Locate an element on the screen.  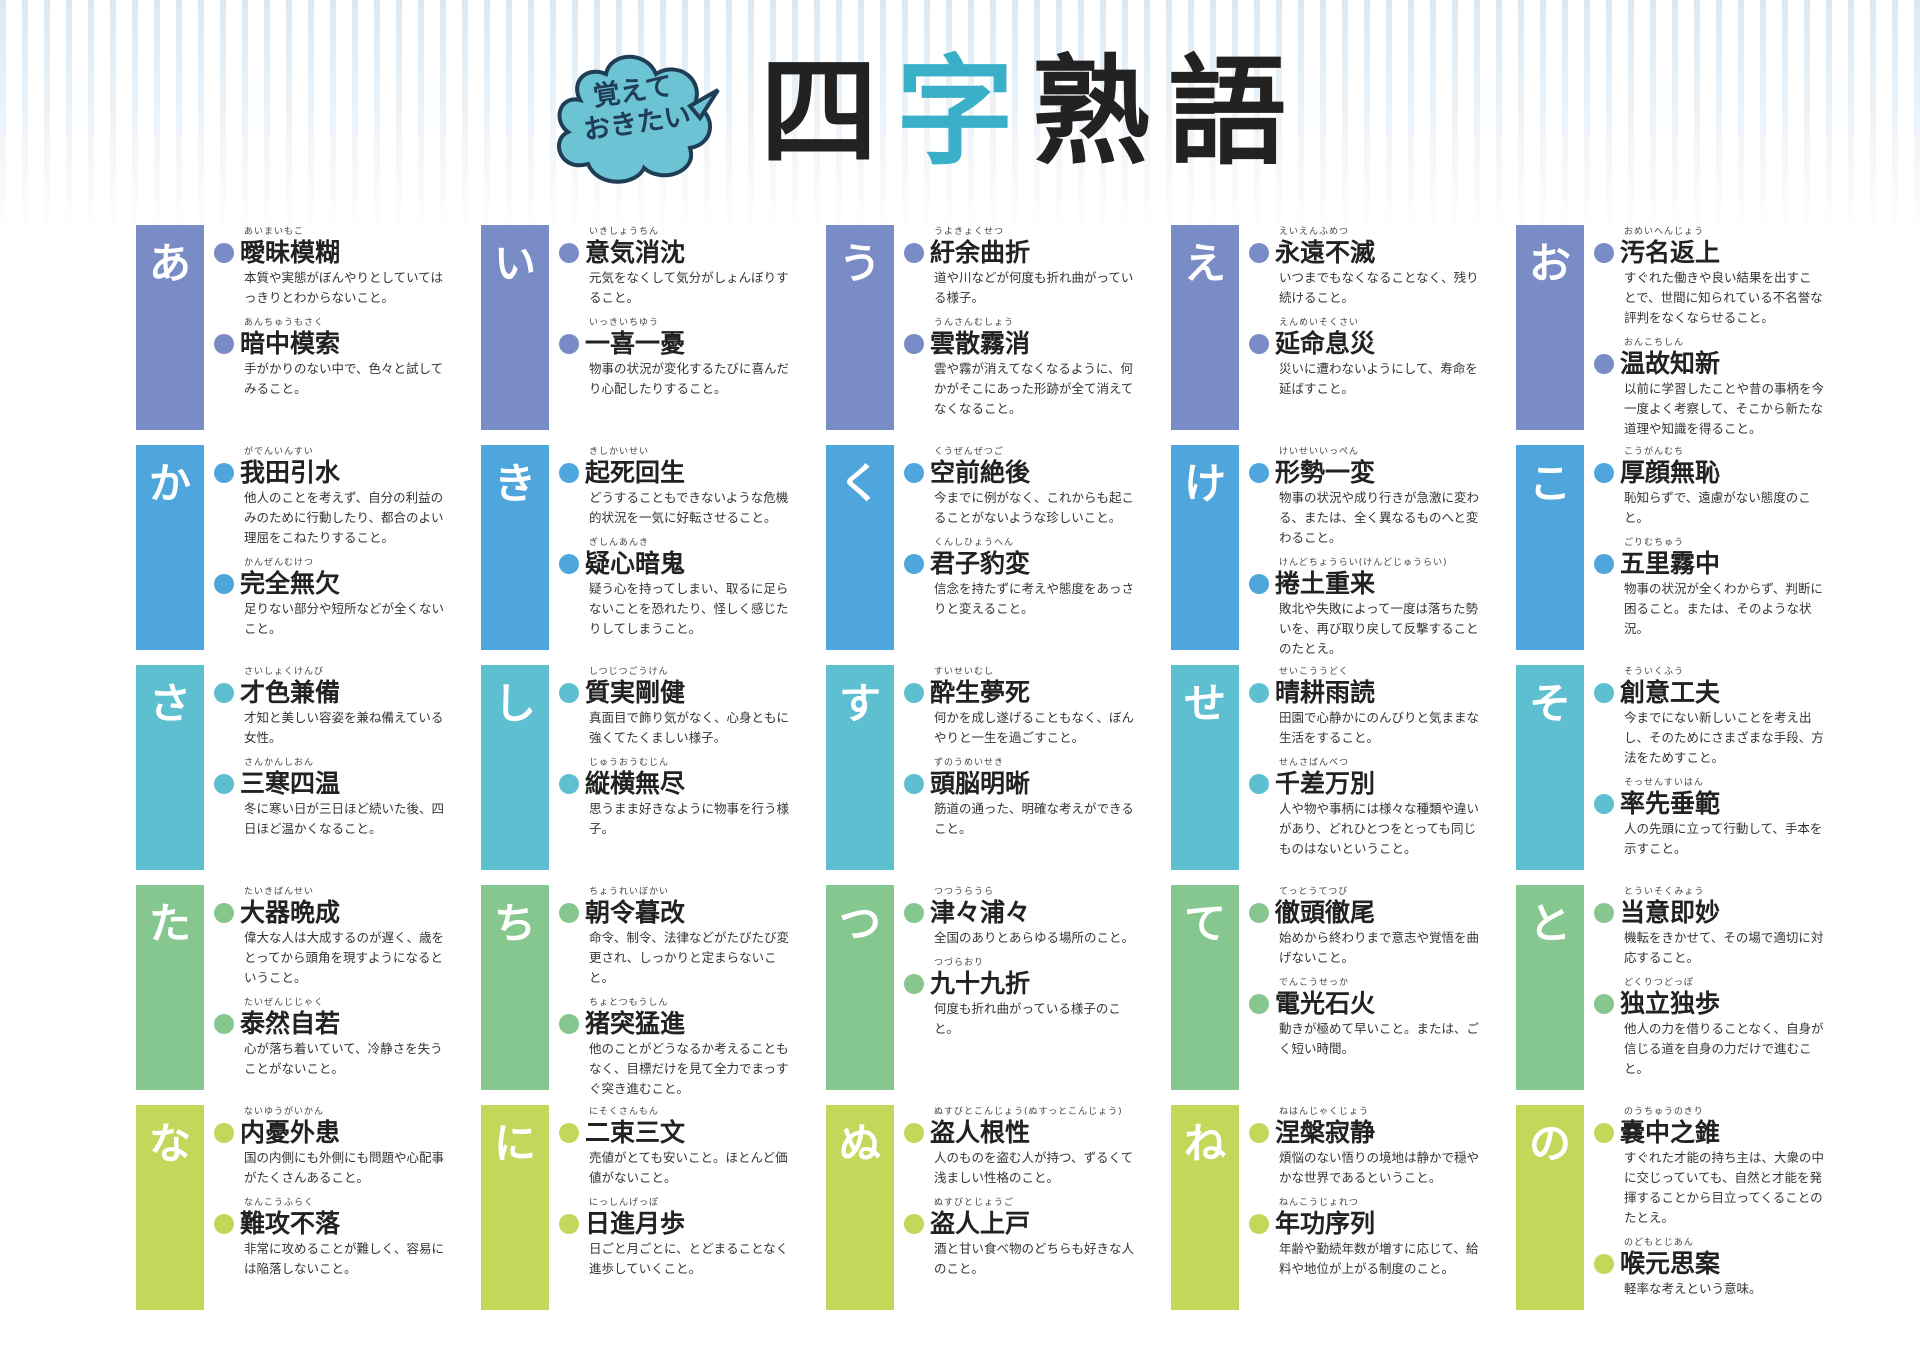
idiom-reading: たいぜんじじゃく is located at coordinates (284, 1003).